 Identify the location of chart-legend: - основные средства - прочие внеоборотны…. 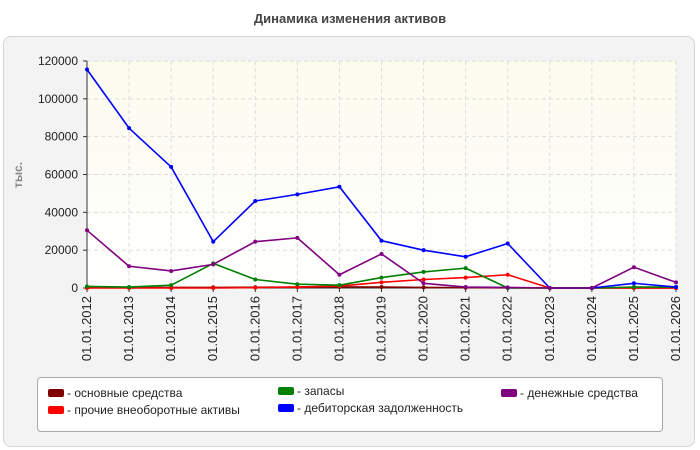
(350, 404).